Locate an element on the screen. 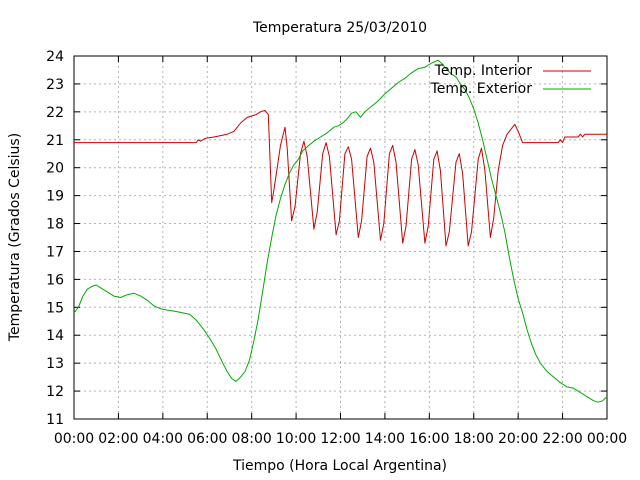 The image size is (640, 480). x-tick-label: 18:00 is located at coordinates (474, 439).